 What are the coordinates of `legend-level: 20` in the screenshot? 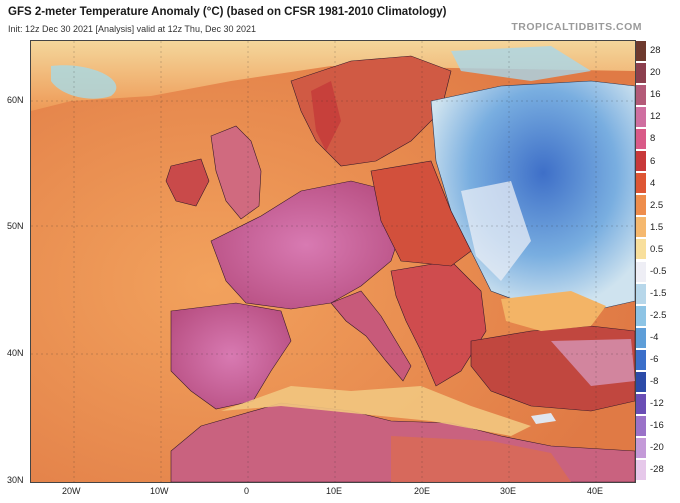 It's located at (658, 73).